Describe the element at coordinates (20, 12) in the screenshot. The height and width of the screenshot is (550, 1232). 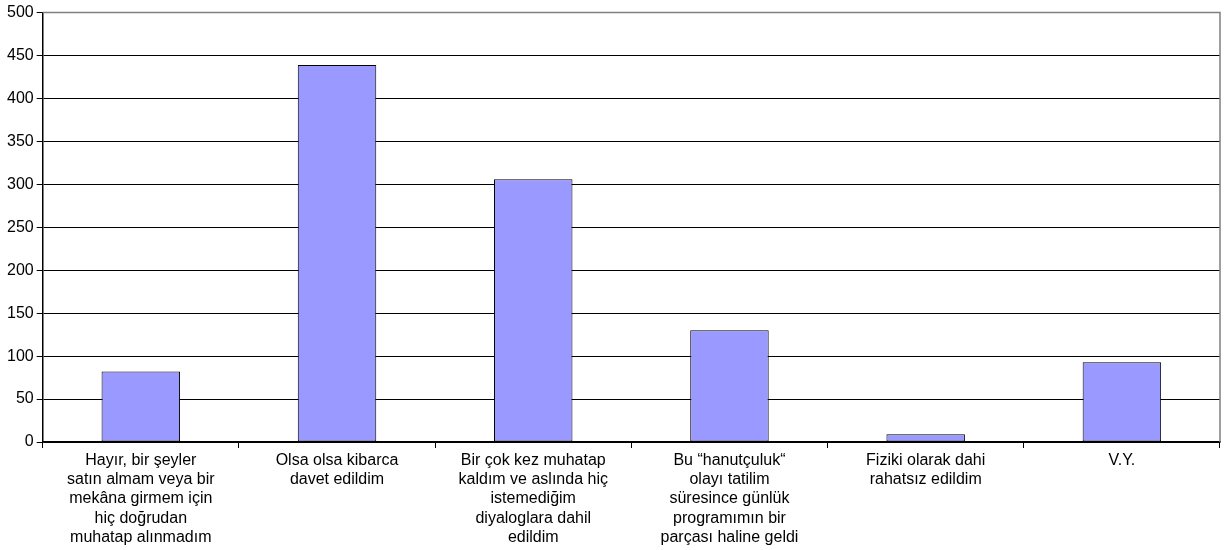
I see `y-tick-label: 500` at that location.